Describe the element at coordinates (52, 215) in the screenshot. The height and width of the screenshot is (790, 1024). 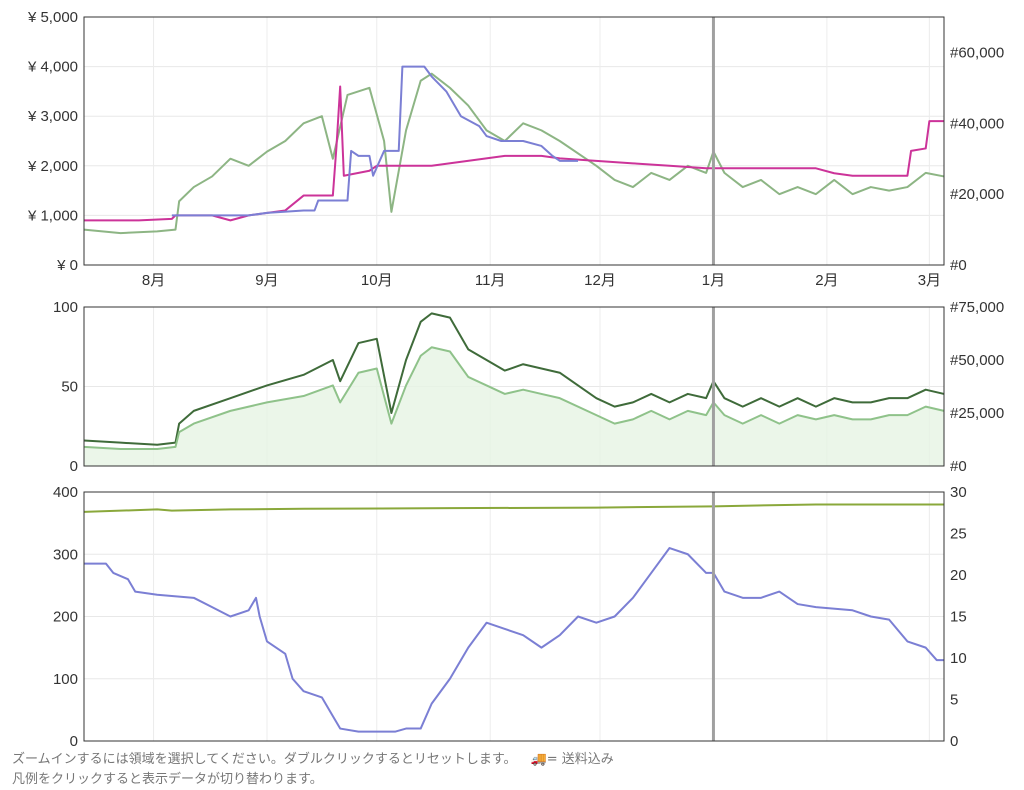
I see `y-left-tick-label: ¥ 1,000` at that location.